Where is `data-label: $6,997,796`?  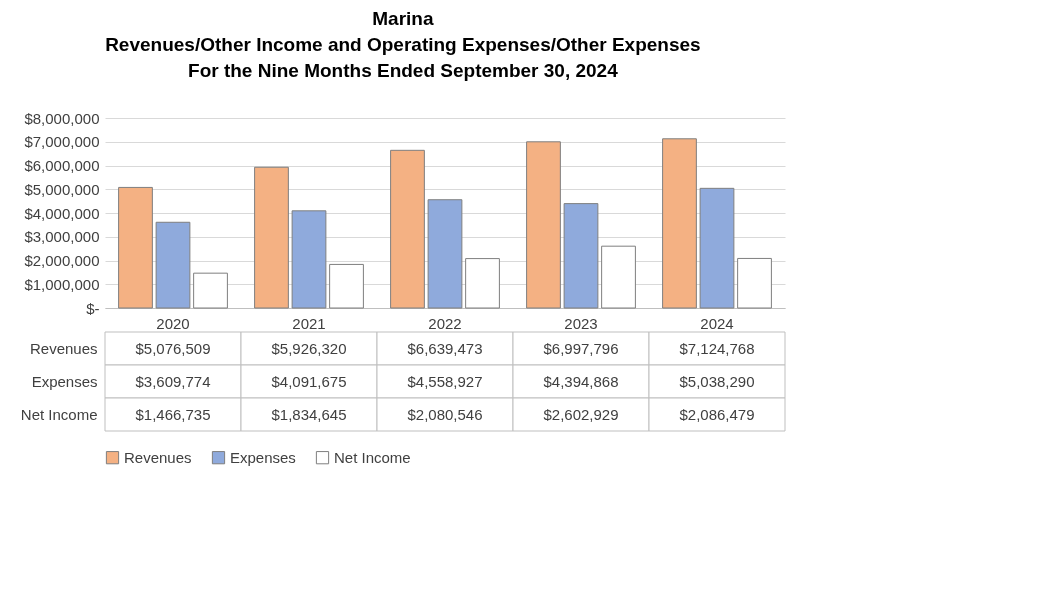
data-label: $6,997,796 is located at coordinates (581, 348).